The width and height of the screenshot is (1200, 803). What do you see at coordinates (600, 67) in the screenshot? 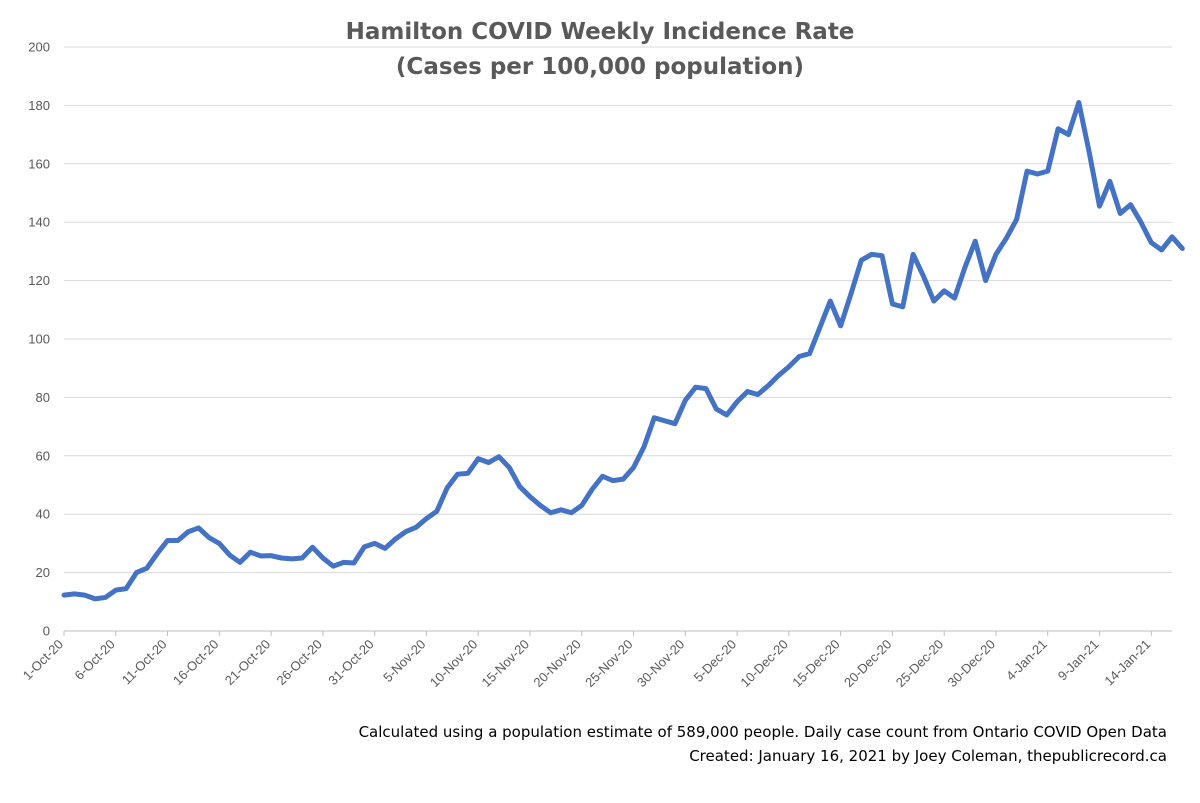
I see `chart-subtitle: (Cases per 100,000 population)` at bounding box center [600, 67].